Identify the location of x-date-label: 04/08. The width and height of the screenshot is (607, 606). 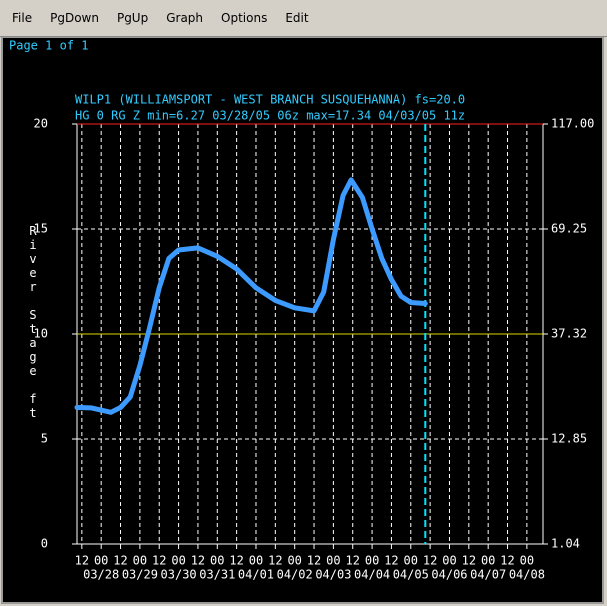
(527, 575).